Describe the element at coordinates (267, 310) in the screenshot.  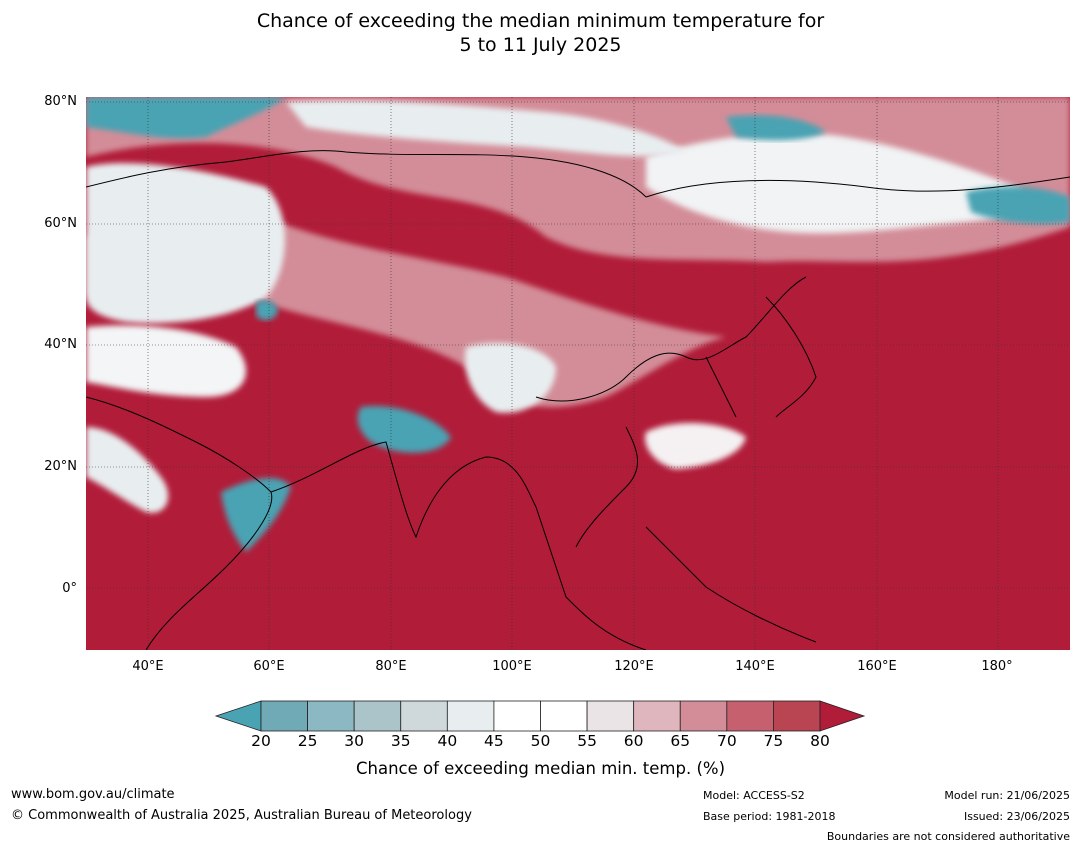
I see `region-balkhash-teal` at that location.